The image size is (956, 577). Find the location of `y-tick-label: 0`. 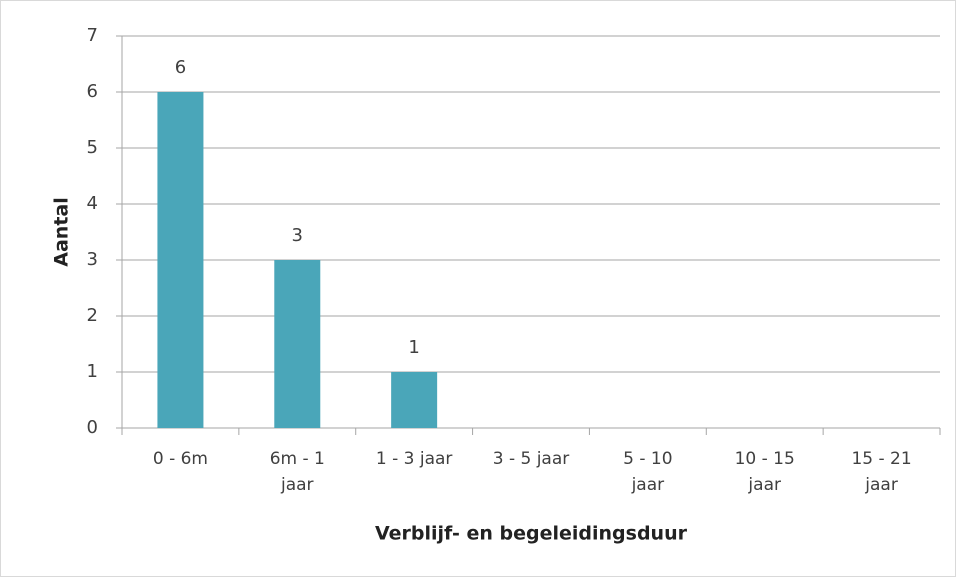

y-tick-label: 0 is located at coordinates (92, 427).